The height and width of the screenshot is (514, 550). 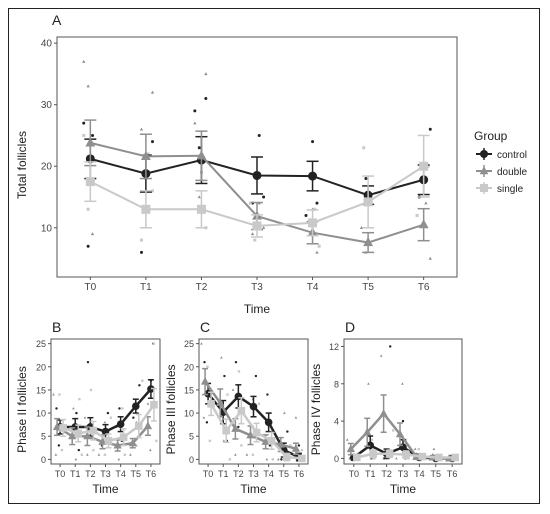 What do you see at coordinates (22, 409) in the screenshot?
I see `y-axis-title: Phase II follicles` at bounding box center [22, 409].